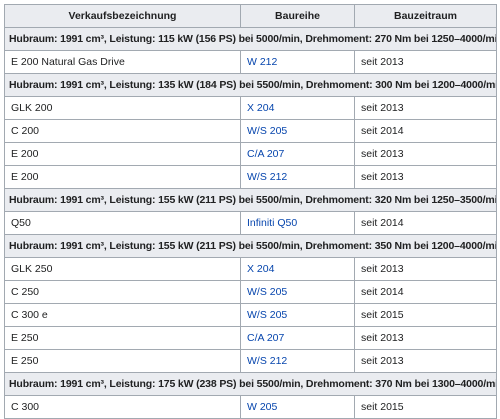 The width and height of the screenshot is (500, 419). Describe the element at coordinates (262, 61) in the screenshot. I see `series-link: W 212` at that location.